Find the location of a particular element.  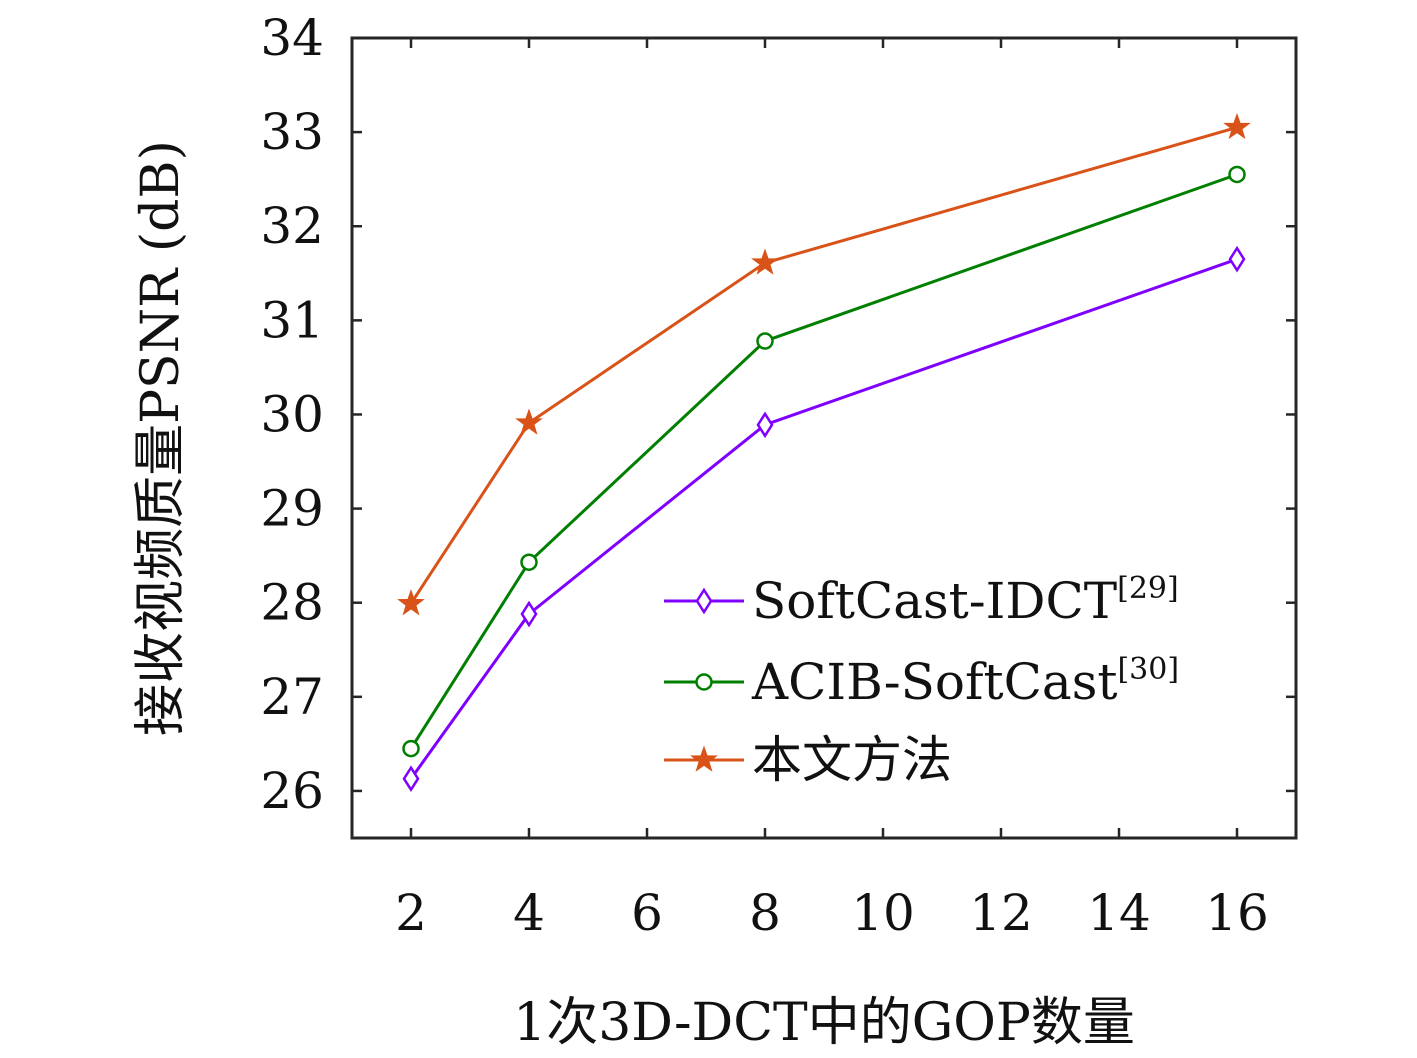

legend-label: 本文方法 is located at coordinates (852, 760).